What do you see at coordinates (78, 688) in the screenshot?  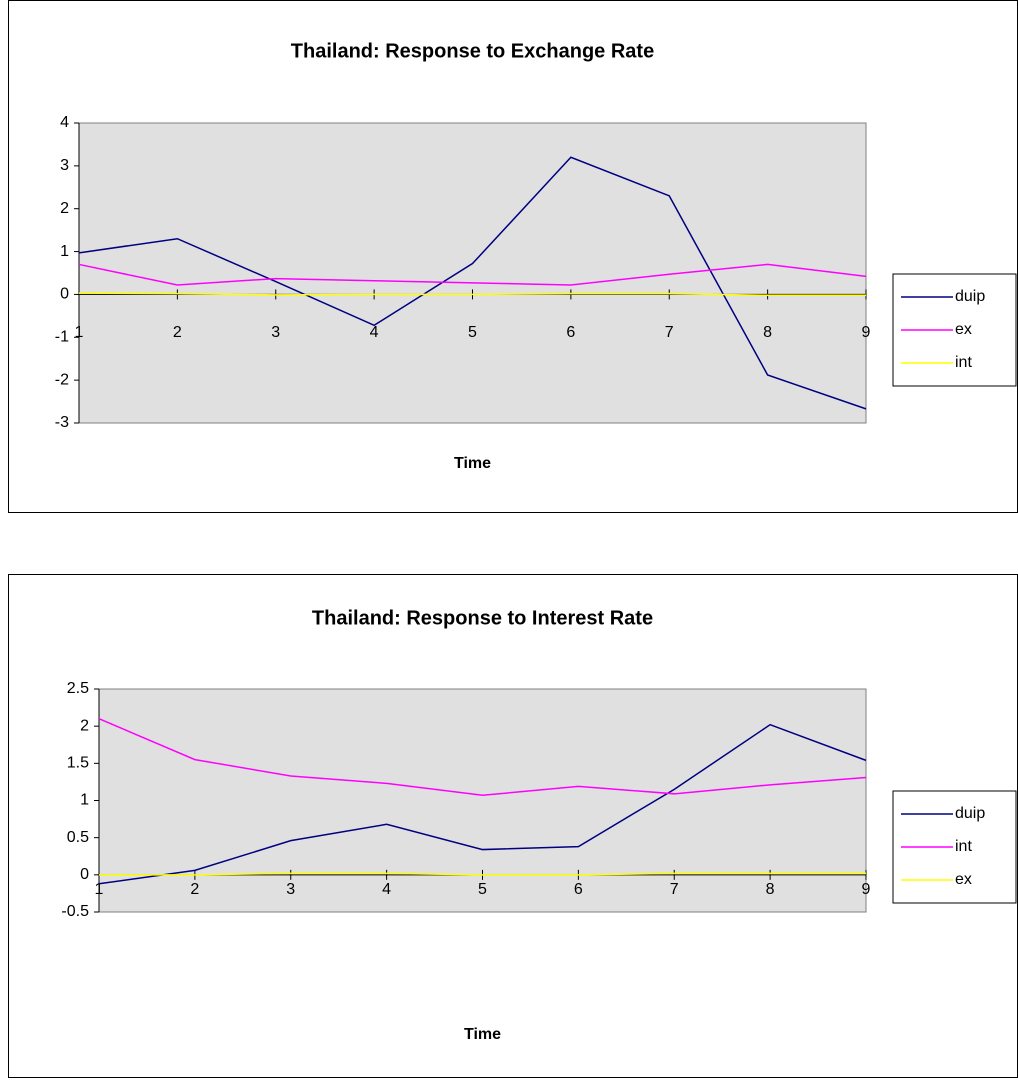 I see `y-tick-label: 2.5` at bounding box center [78, 688].